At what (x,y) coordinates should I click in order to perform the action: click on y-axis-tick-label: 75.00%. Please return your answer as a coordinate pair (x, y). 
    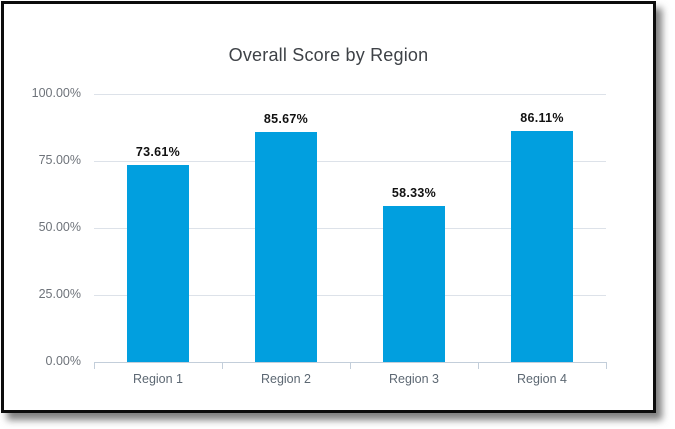
    Looking at the image, I should click on (59, 160).